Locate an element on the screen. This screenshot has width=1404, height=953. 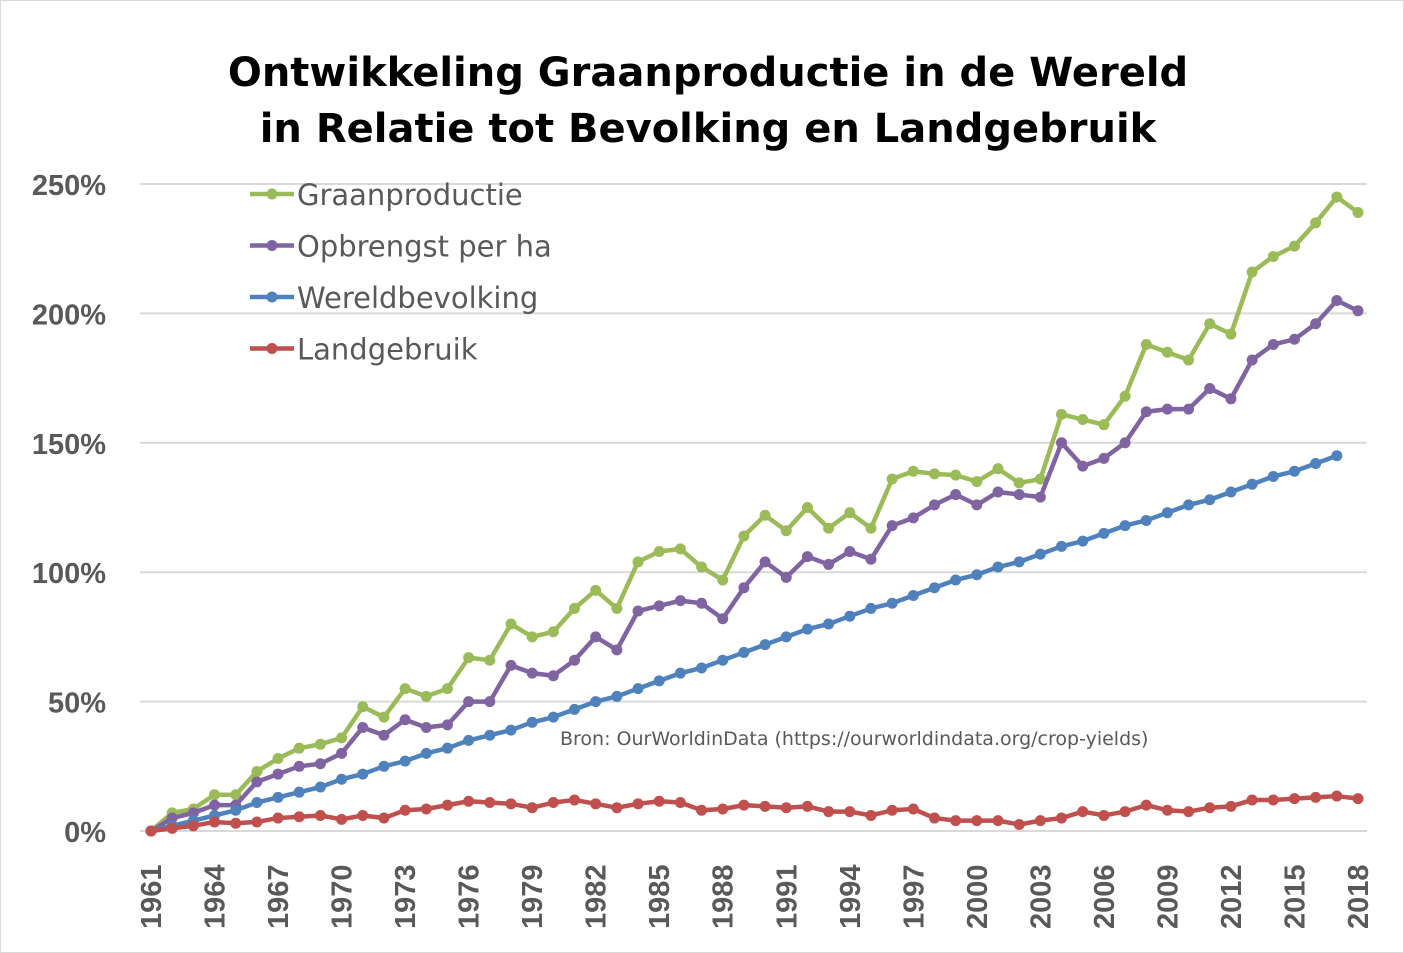
legend-marker is located at coordinates (272, 348).